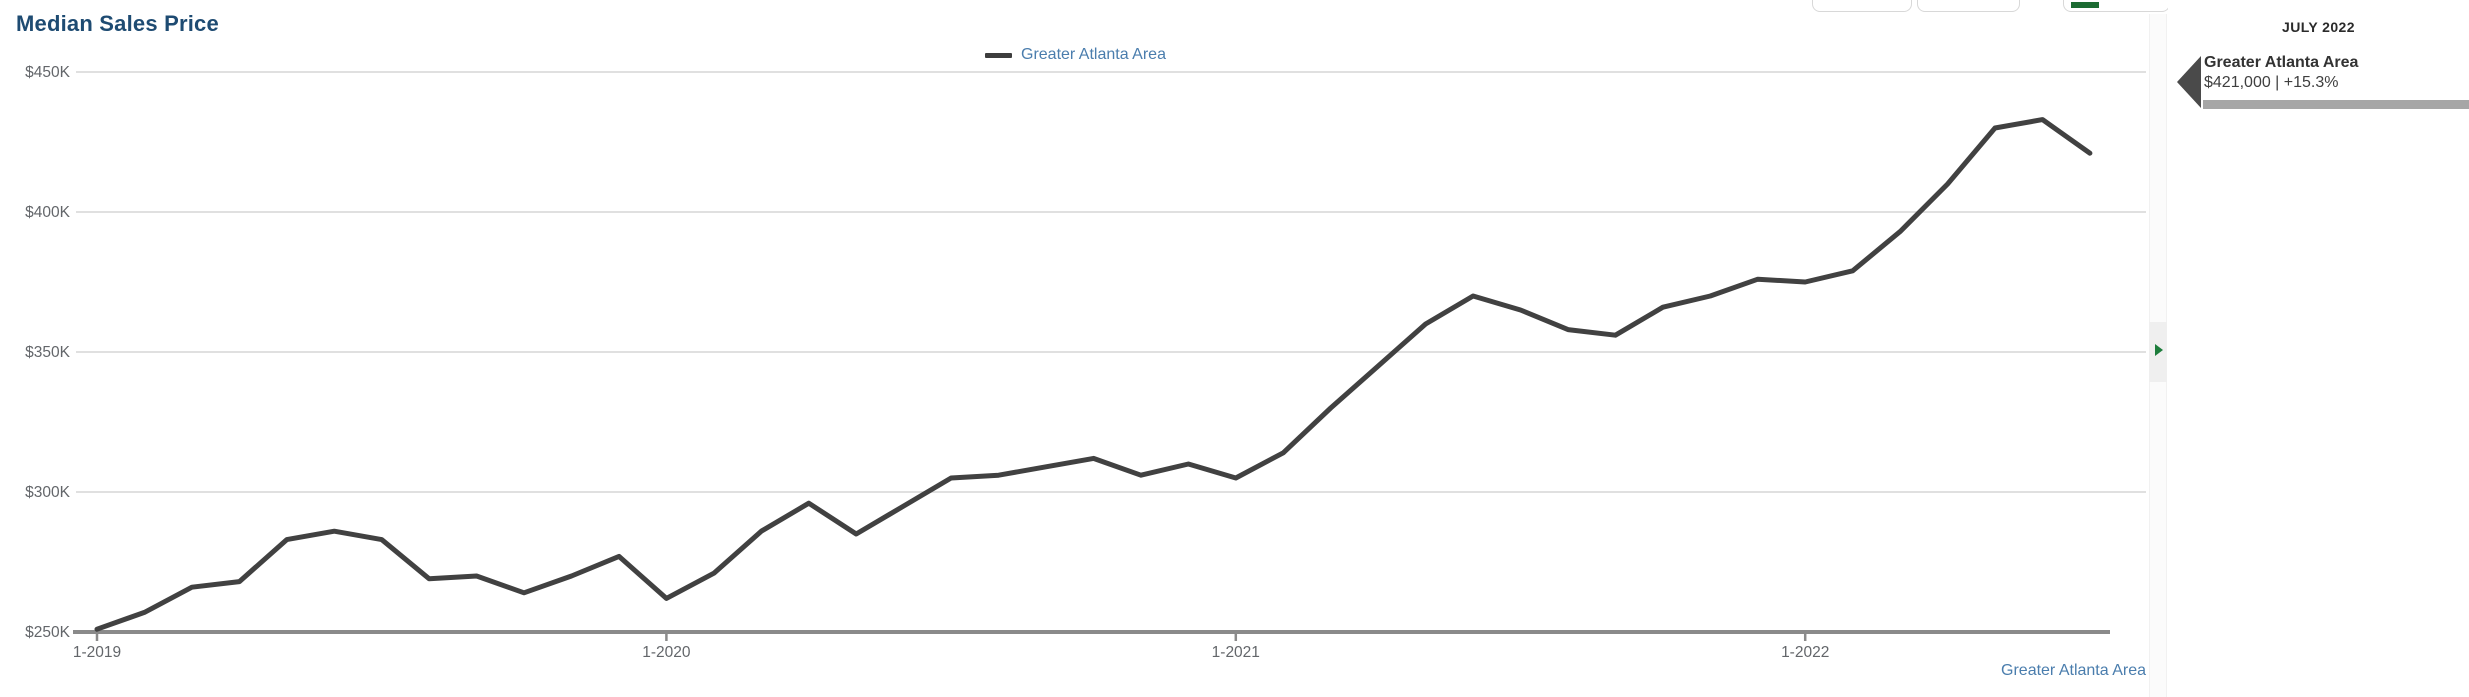 The height and width of the screenshot is (697, 2469). I want to click on y-axis-label: $350K, so click(47, 352).